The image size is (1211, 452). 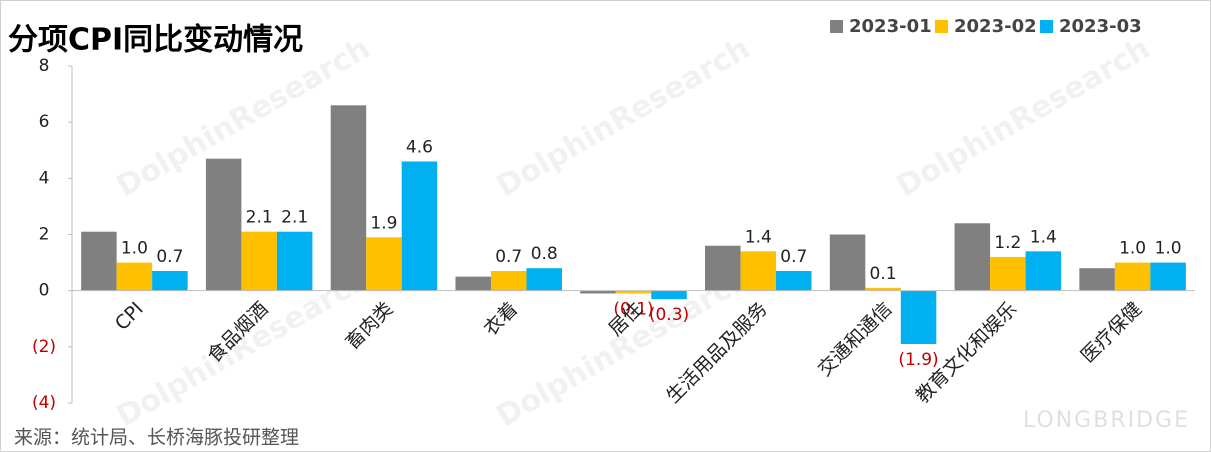 I want to click on y-tick-label: 6, so click(x=44, y=122).